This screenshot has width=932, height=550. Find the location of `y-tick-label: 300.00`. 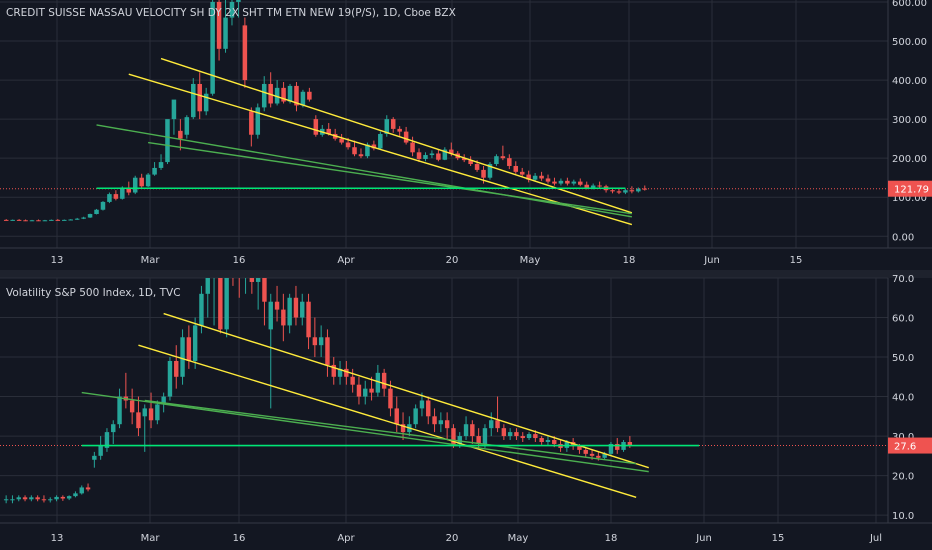

y-tick-label: 300.00 is located at coordinates (909, 120).